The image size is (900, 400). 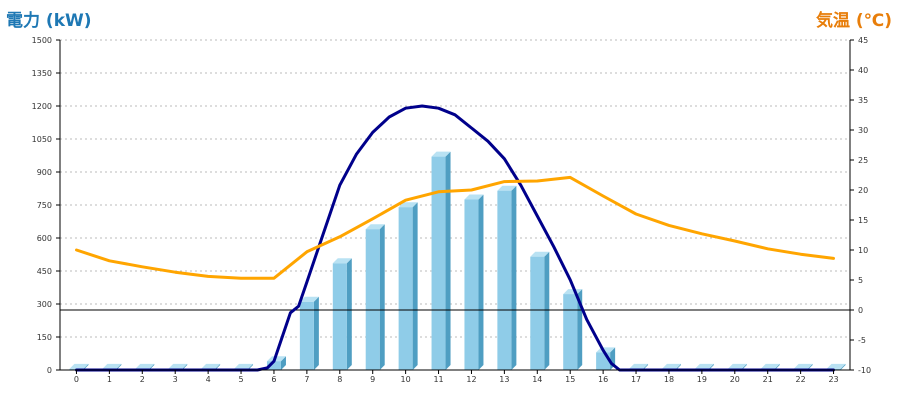 I want to click on right-tick-label: 0, so click(x=860, y=310).